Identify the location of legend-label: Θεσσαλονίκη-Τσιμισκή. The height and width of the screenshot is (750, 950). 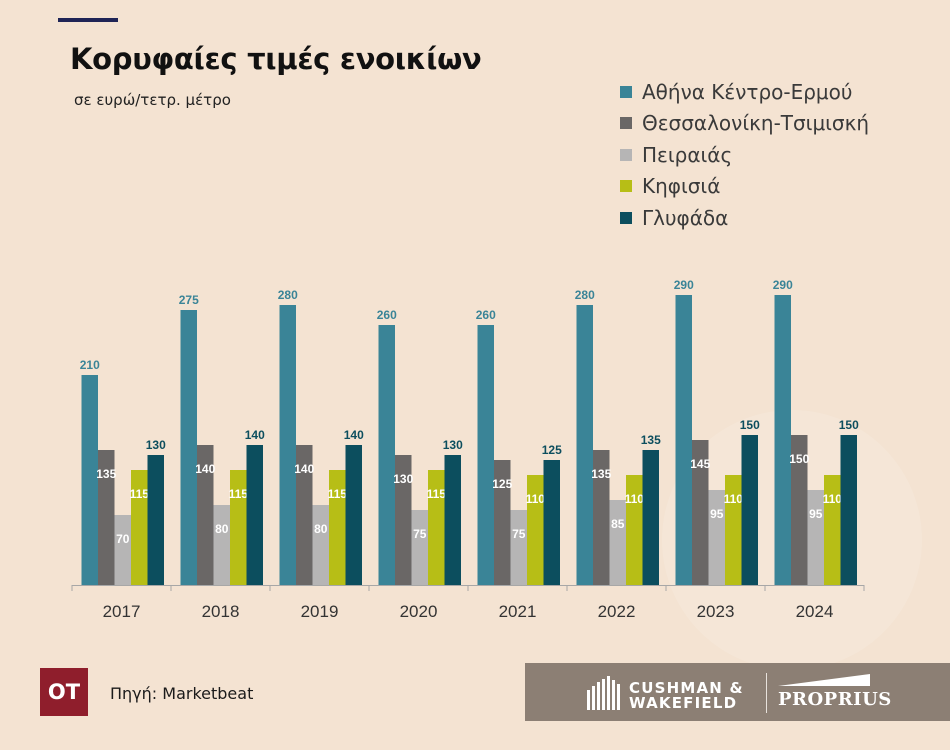
(756, 123).